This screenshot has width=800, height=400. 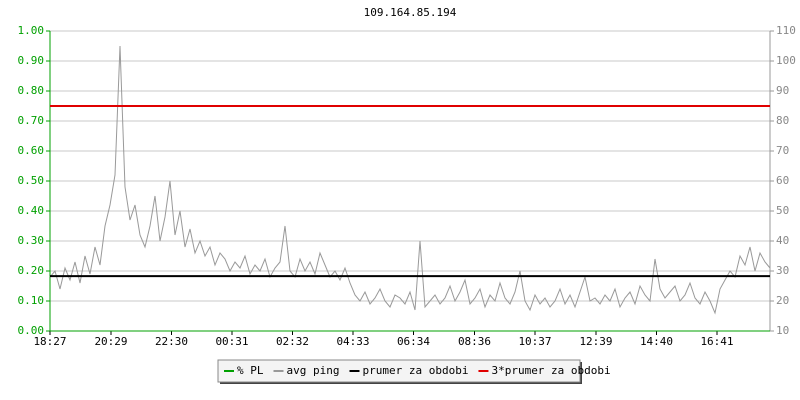 I want to click on y2-tick-label: 80, so click(x=782, y=120).